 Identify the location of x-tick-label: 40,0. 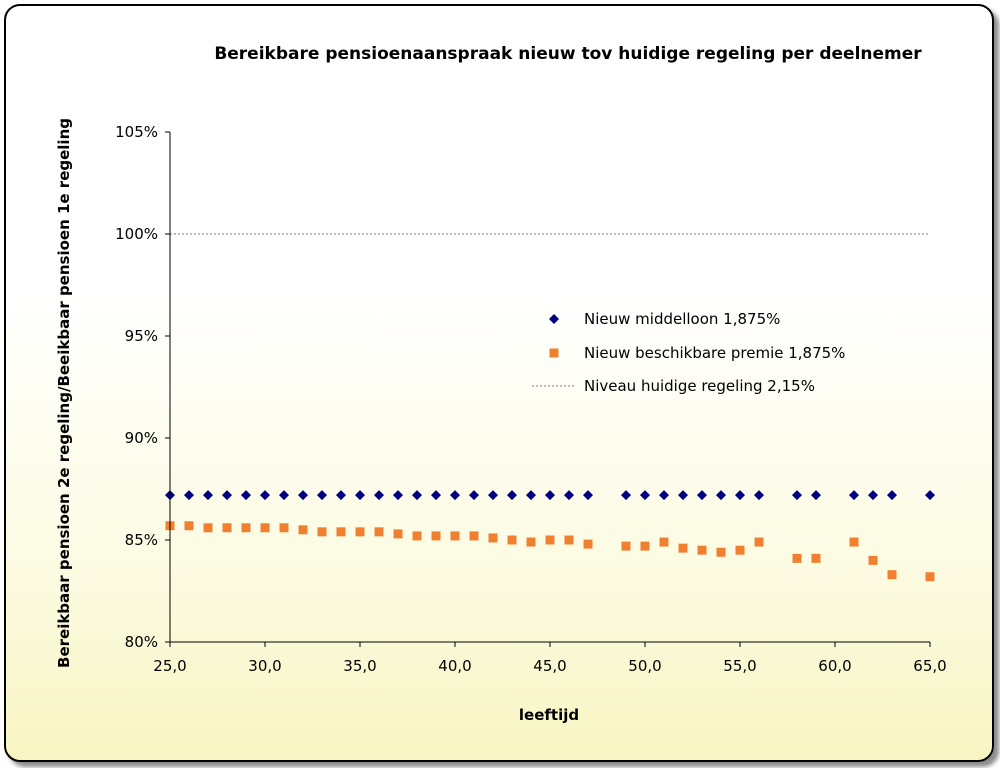
(454, 666).